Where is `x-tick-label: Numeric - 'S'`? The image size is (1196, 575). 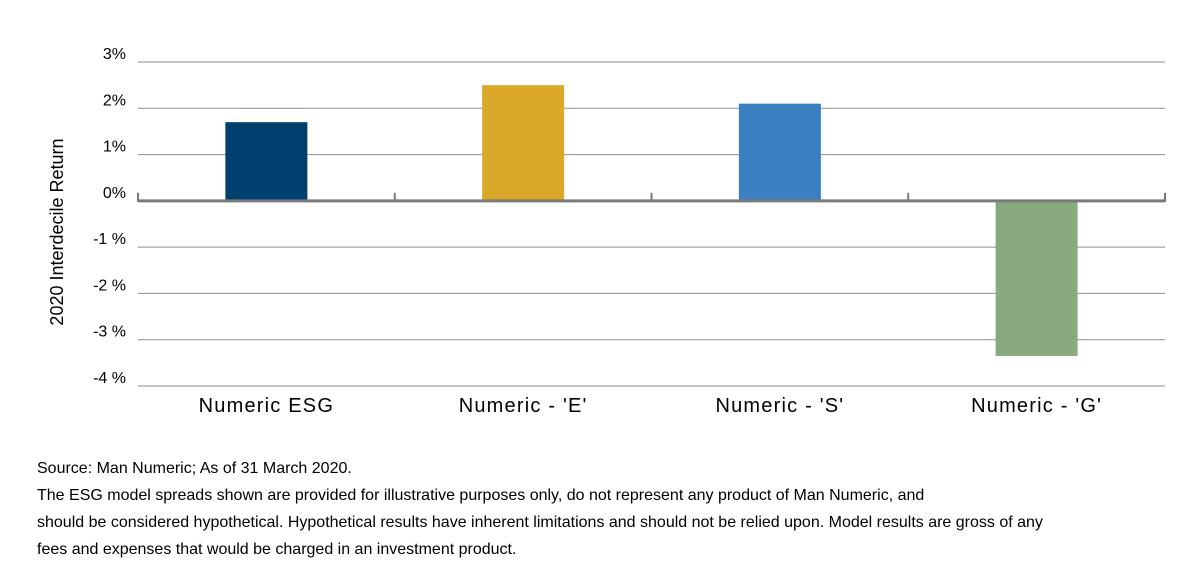
x-tick-label: Numeric - 'S' is located at coordinates (779, 406).